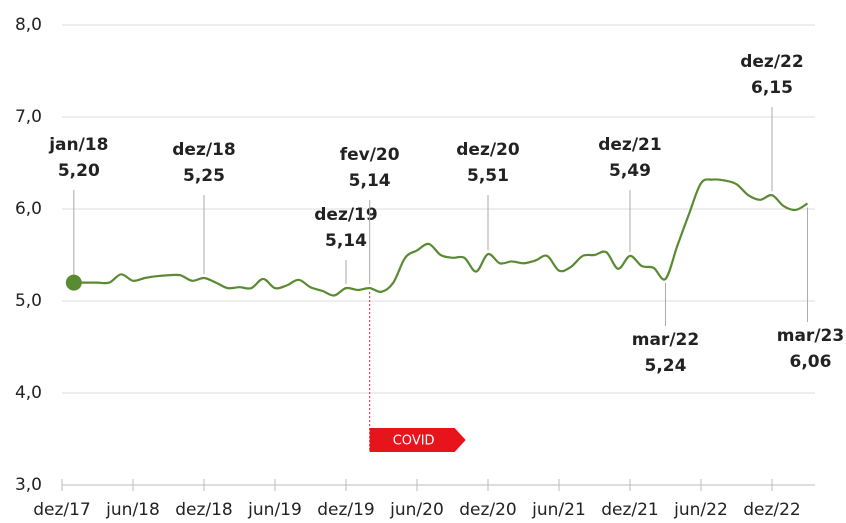  What do you see at coordinates (78, 145) in the screenshot?
I see `annotation-date: jan/18` at bounding box center [78, 145].